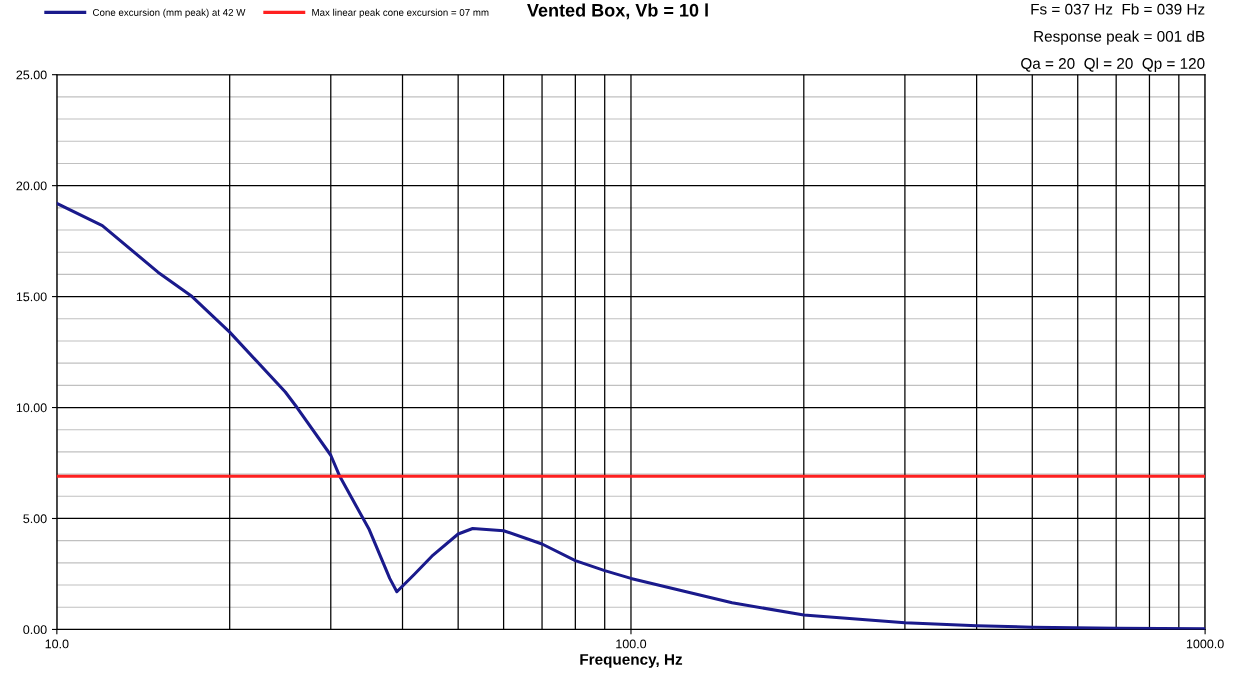 This screenshot has width=1236, height=679. What do you see at coordinates (35, 519) in the screenshot?
I see `y-tick-label: 5.00` at bounding box center [35, 519].